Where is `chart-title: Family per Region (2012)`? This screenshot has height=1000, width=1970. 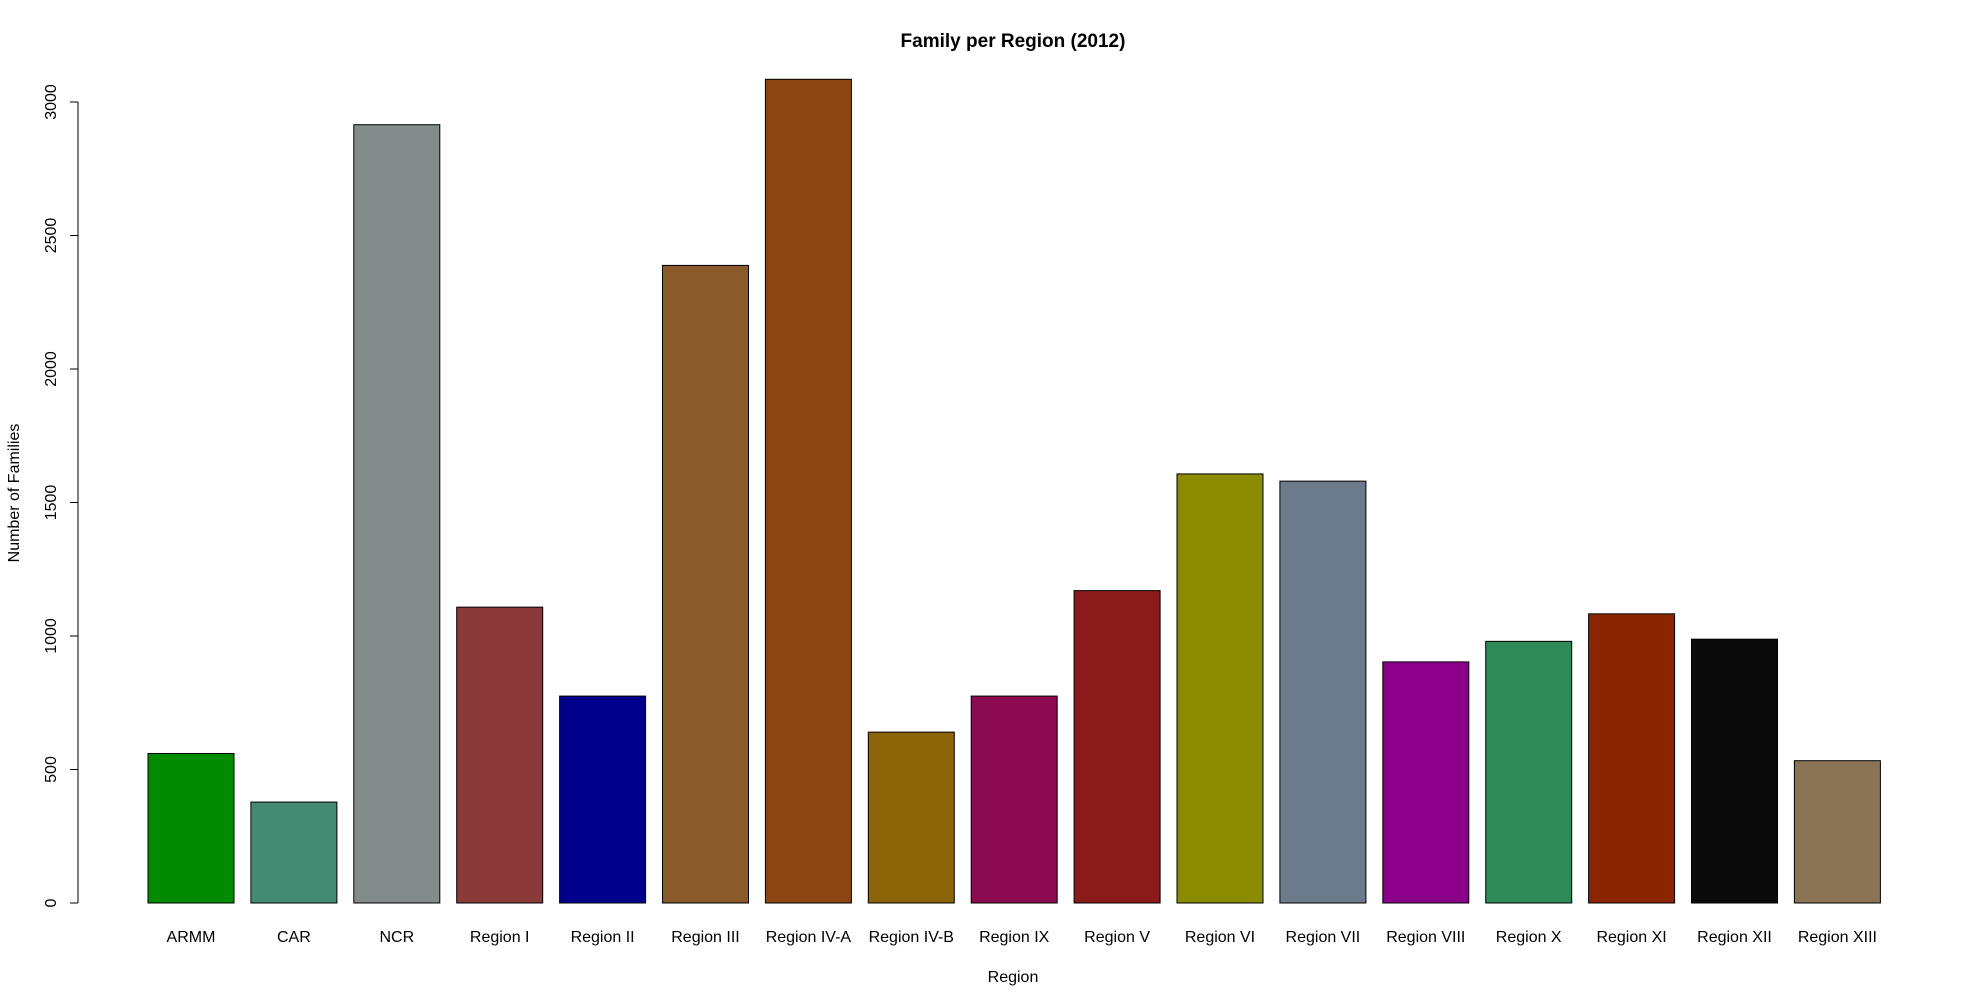 chart-title: Family per Region (2012) is located at coordinates (1013, 41).